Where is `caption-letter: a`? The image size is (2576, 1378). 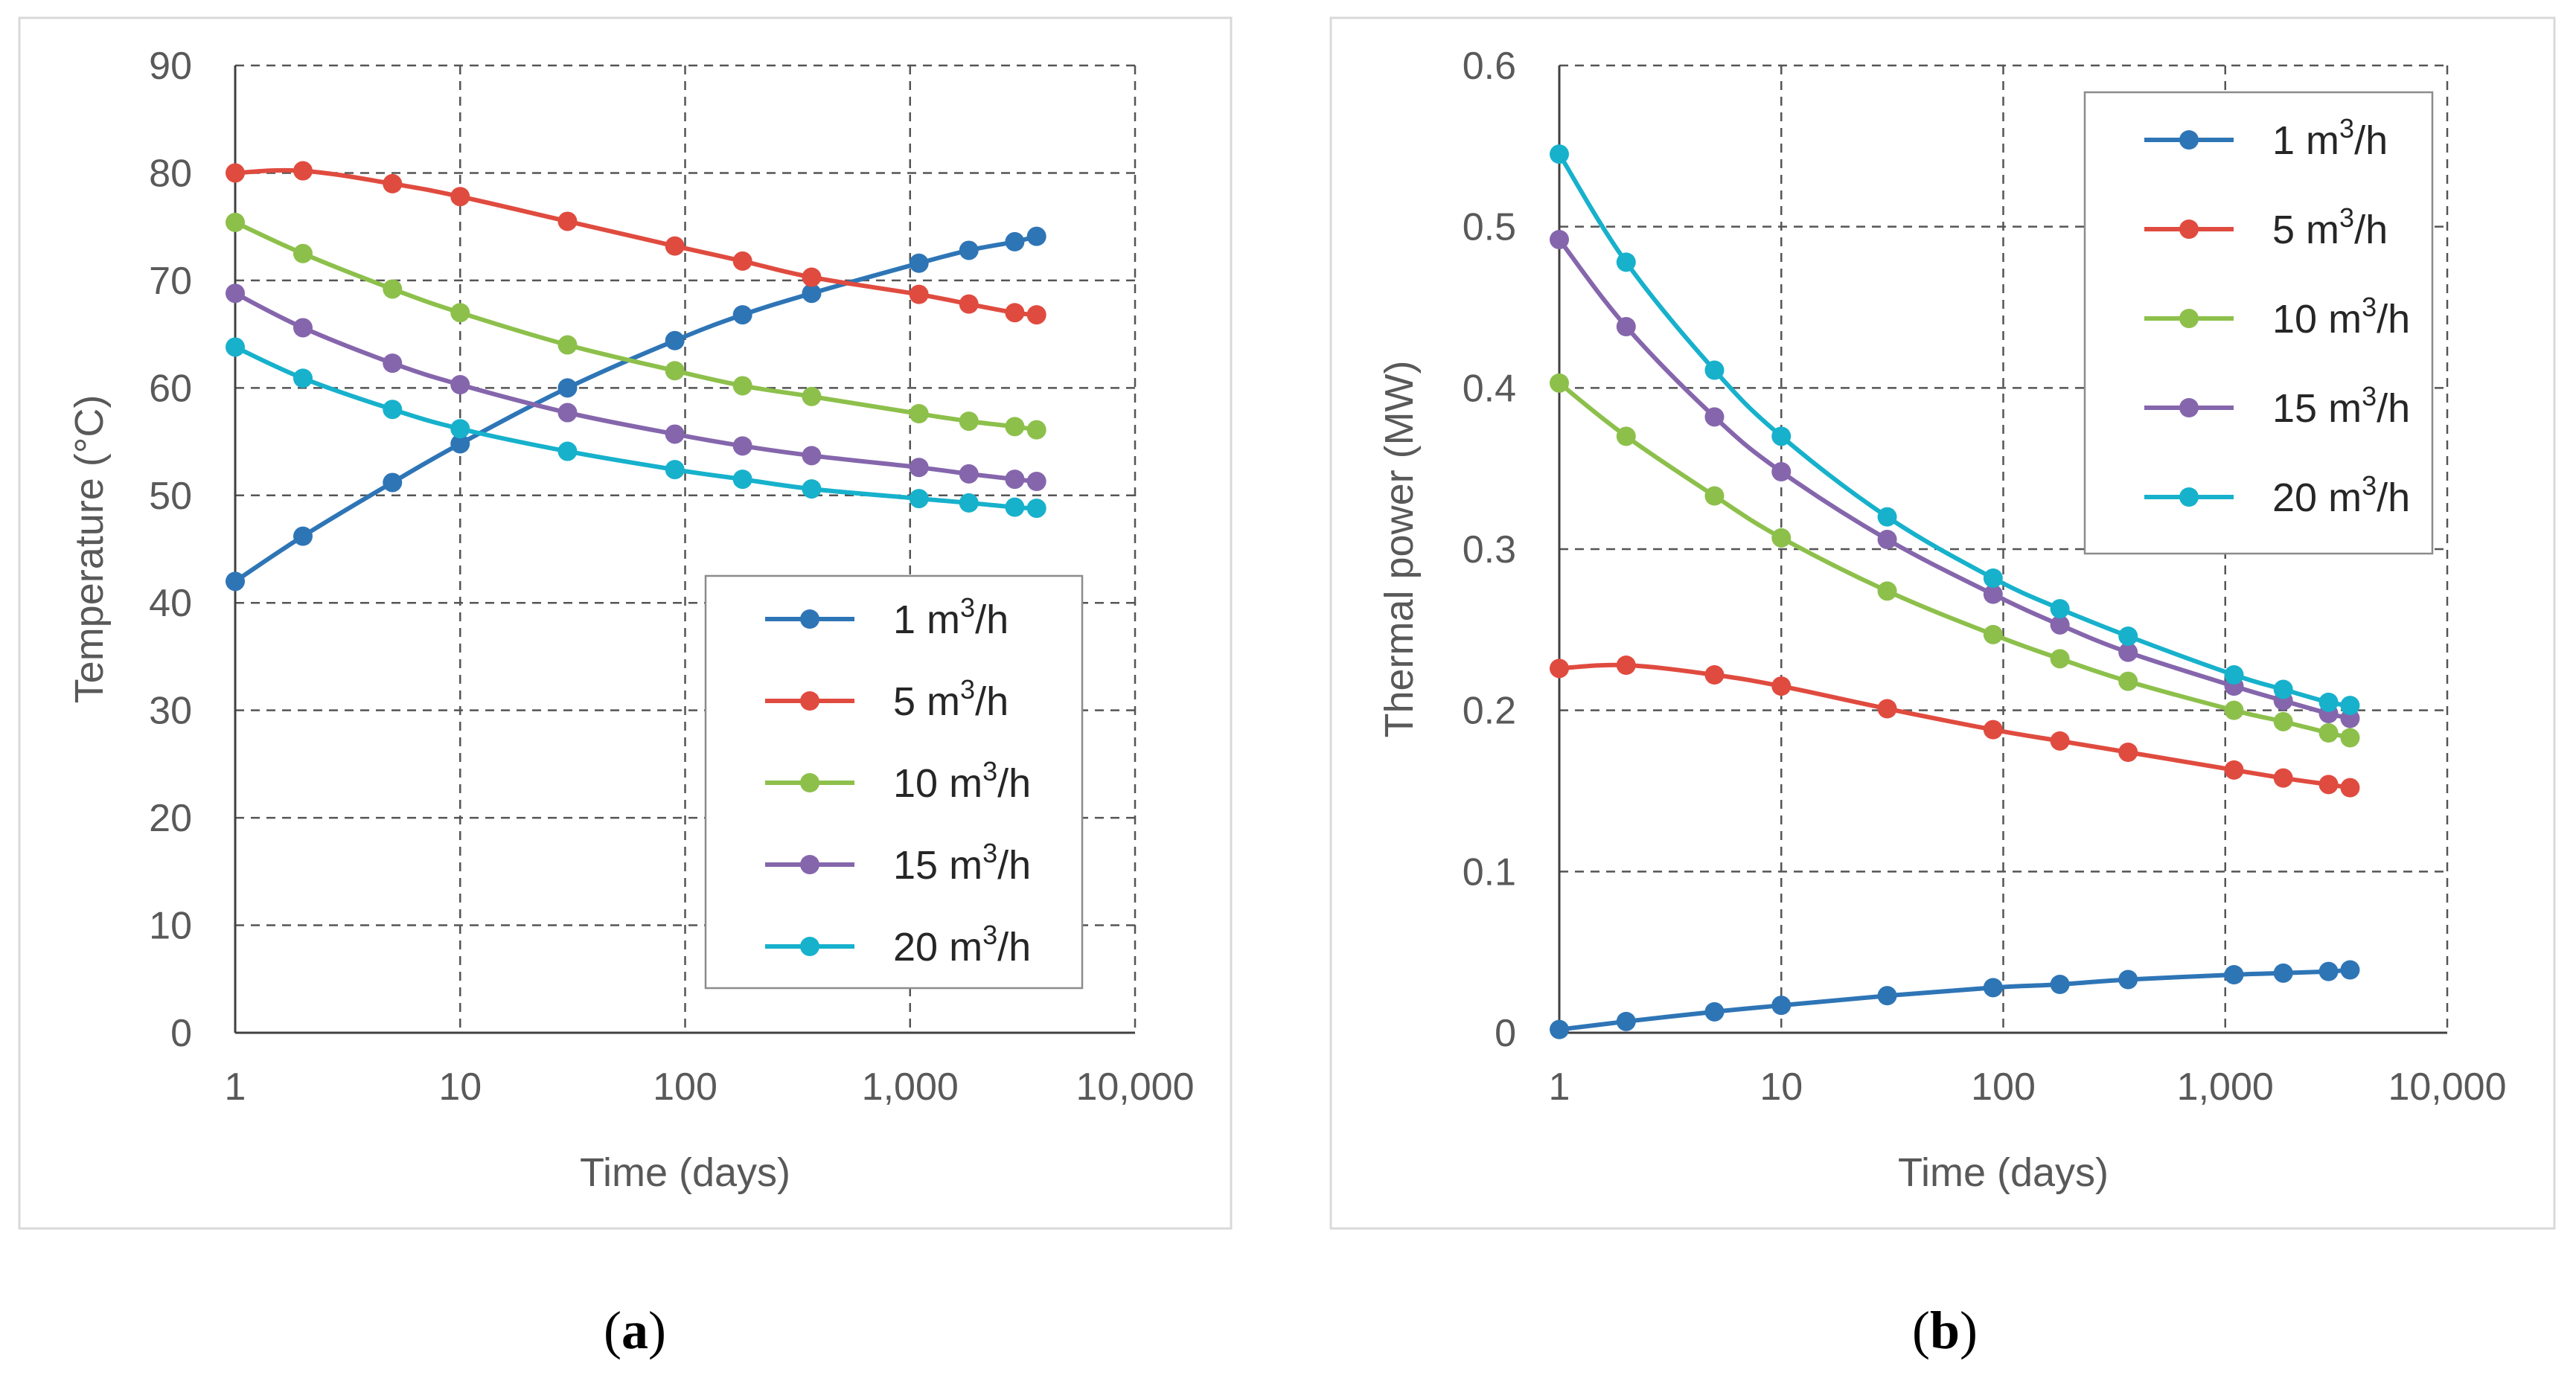 caption-letter: a is located at coordinates (634, 1330).